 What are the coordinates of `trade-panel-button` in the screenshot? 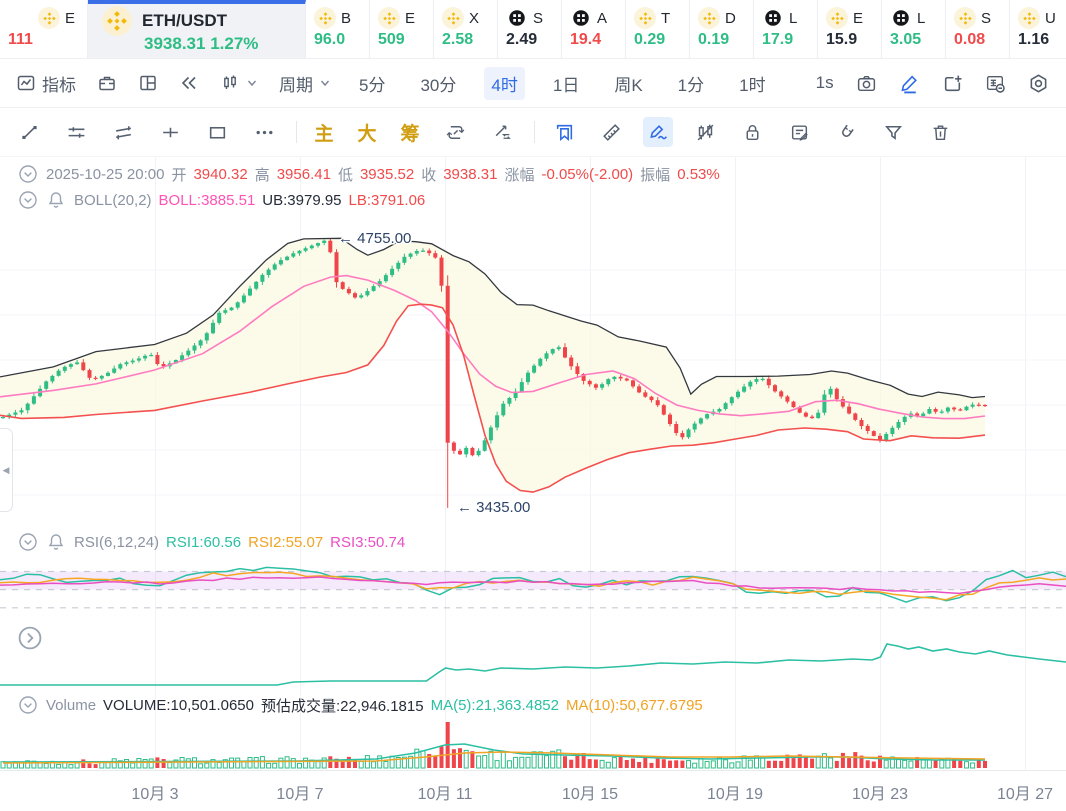 It's located at (107, 83).